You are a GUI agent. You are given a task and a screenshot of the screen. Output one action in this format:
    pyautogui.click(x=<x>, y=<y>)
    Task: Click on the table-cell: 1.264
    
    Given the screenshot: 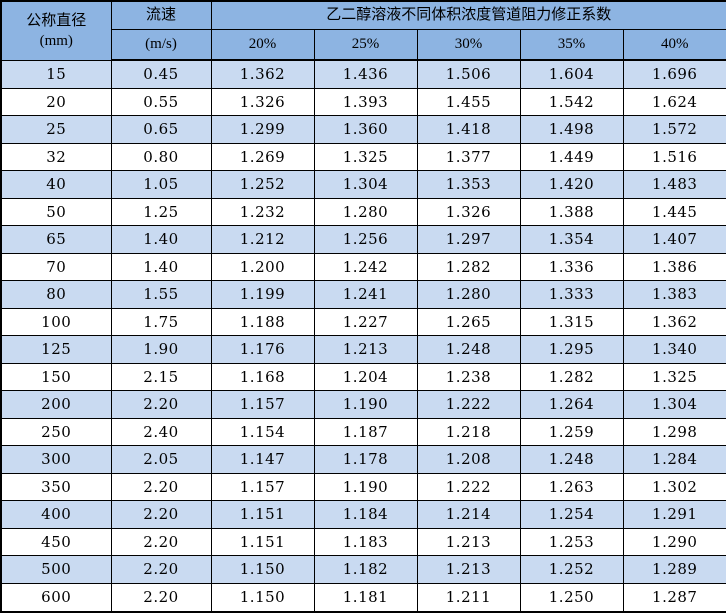 What is the action you would take?
    pyautogui.click(x=571, y=404)
    